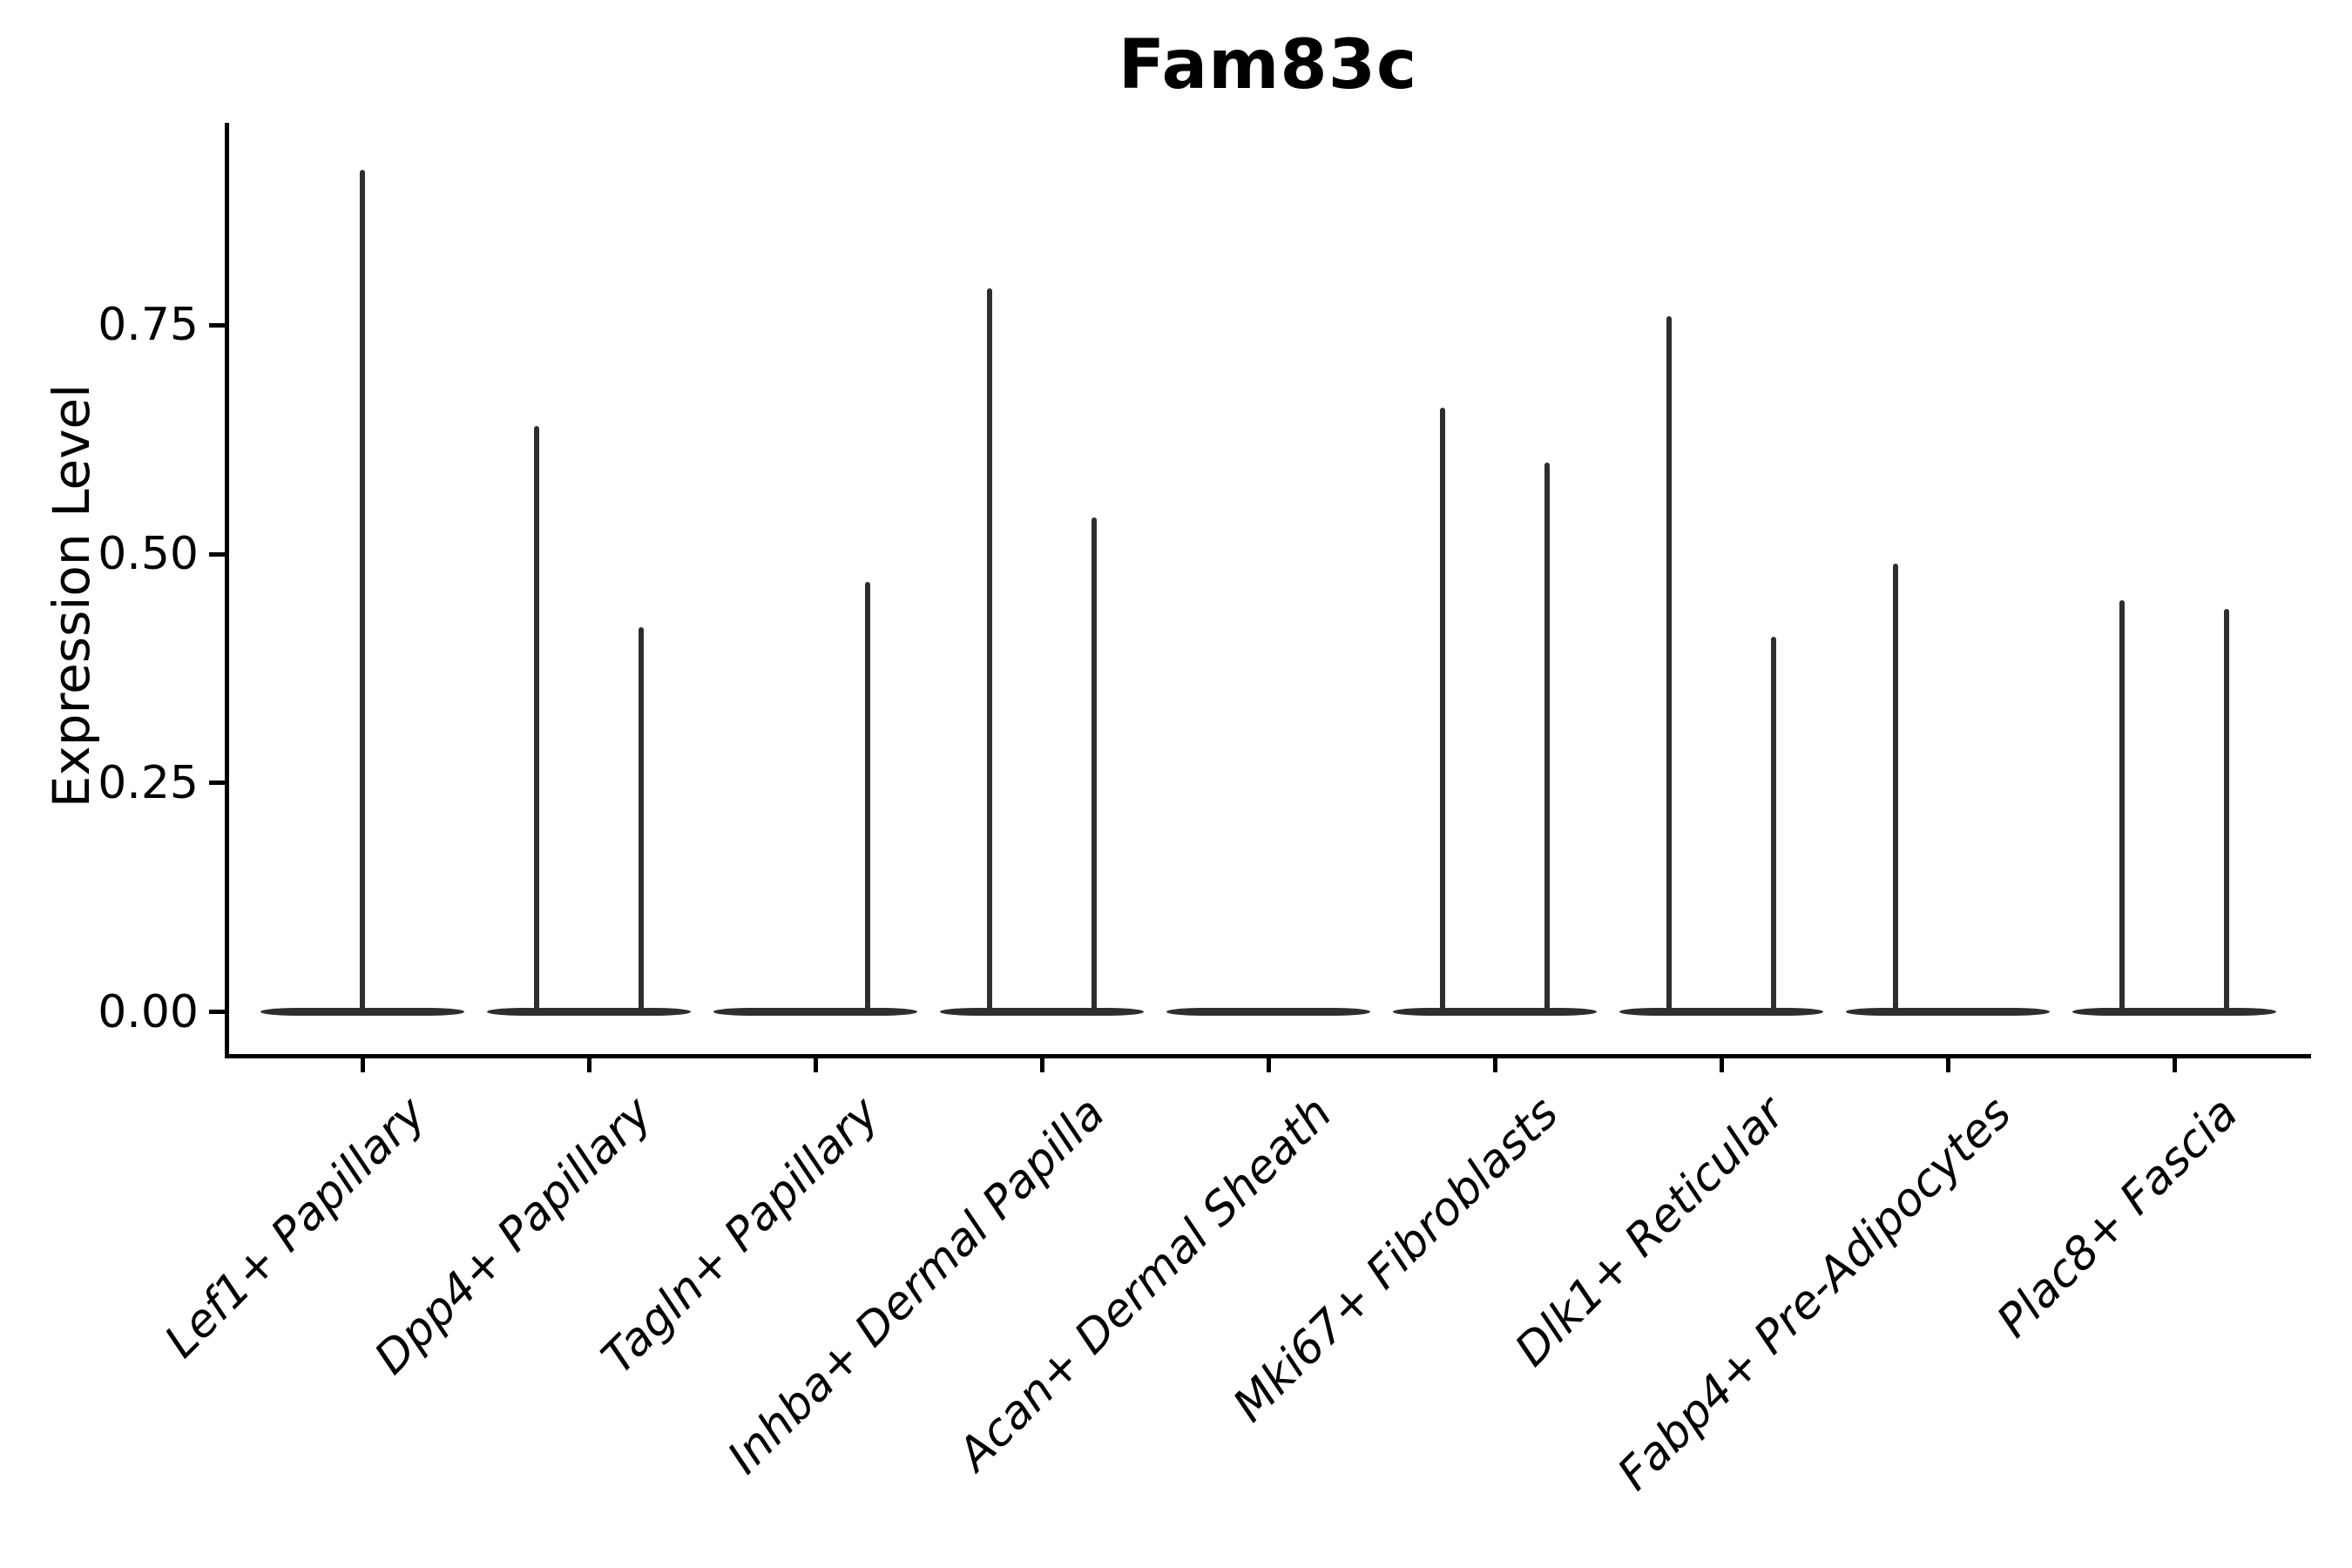 Image resolution: width=2352 pixels, height=1568 pixels. Describe the element at coordinates (227, 589) in the screenshot. I see `y-axis-spine` at that location.